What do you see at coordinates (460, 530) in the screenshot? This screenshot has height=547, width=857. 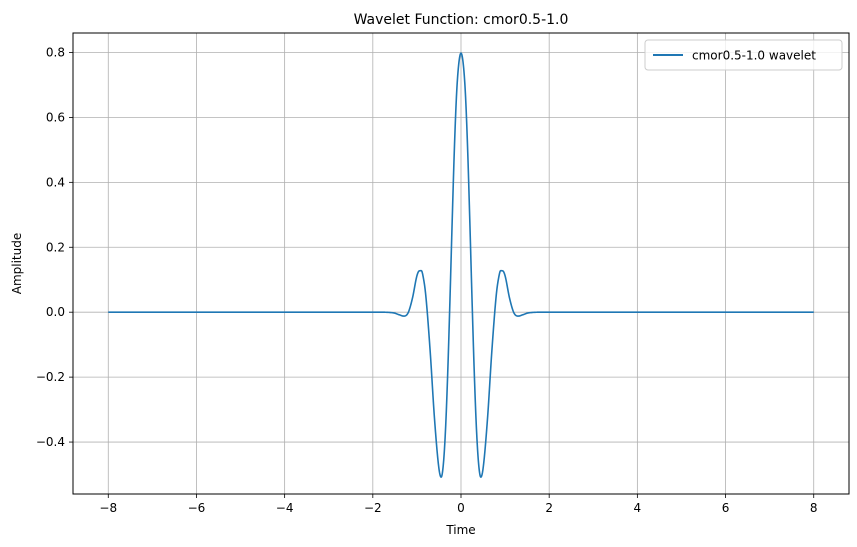 I see `x-axis-label: Time` at bounding box center [460, 530].